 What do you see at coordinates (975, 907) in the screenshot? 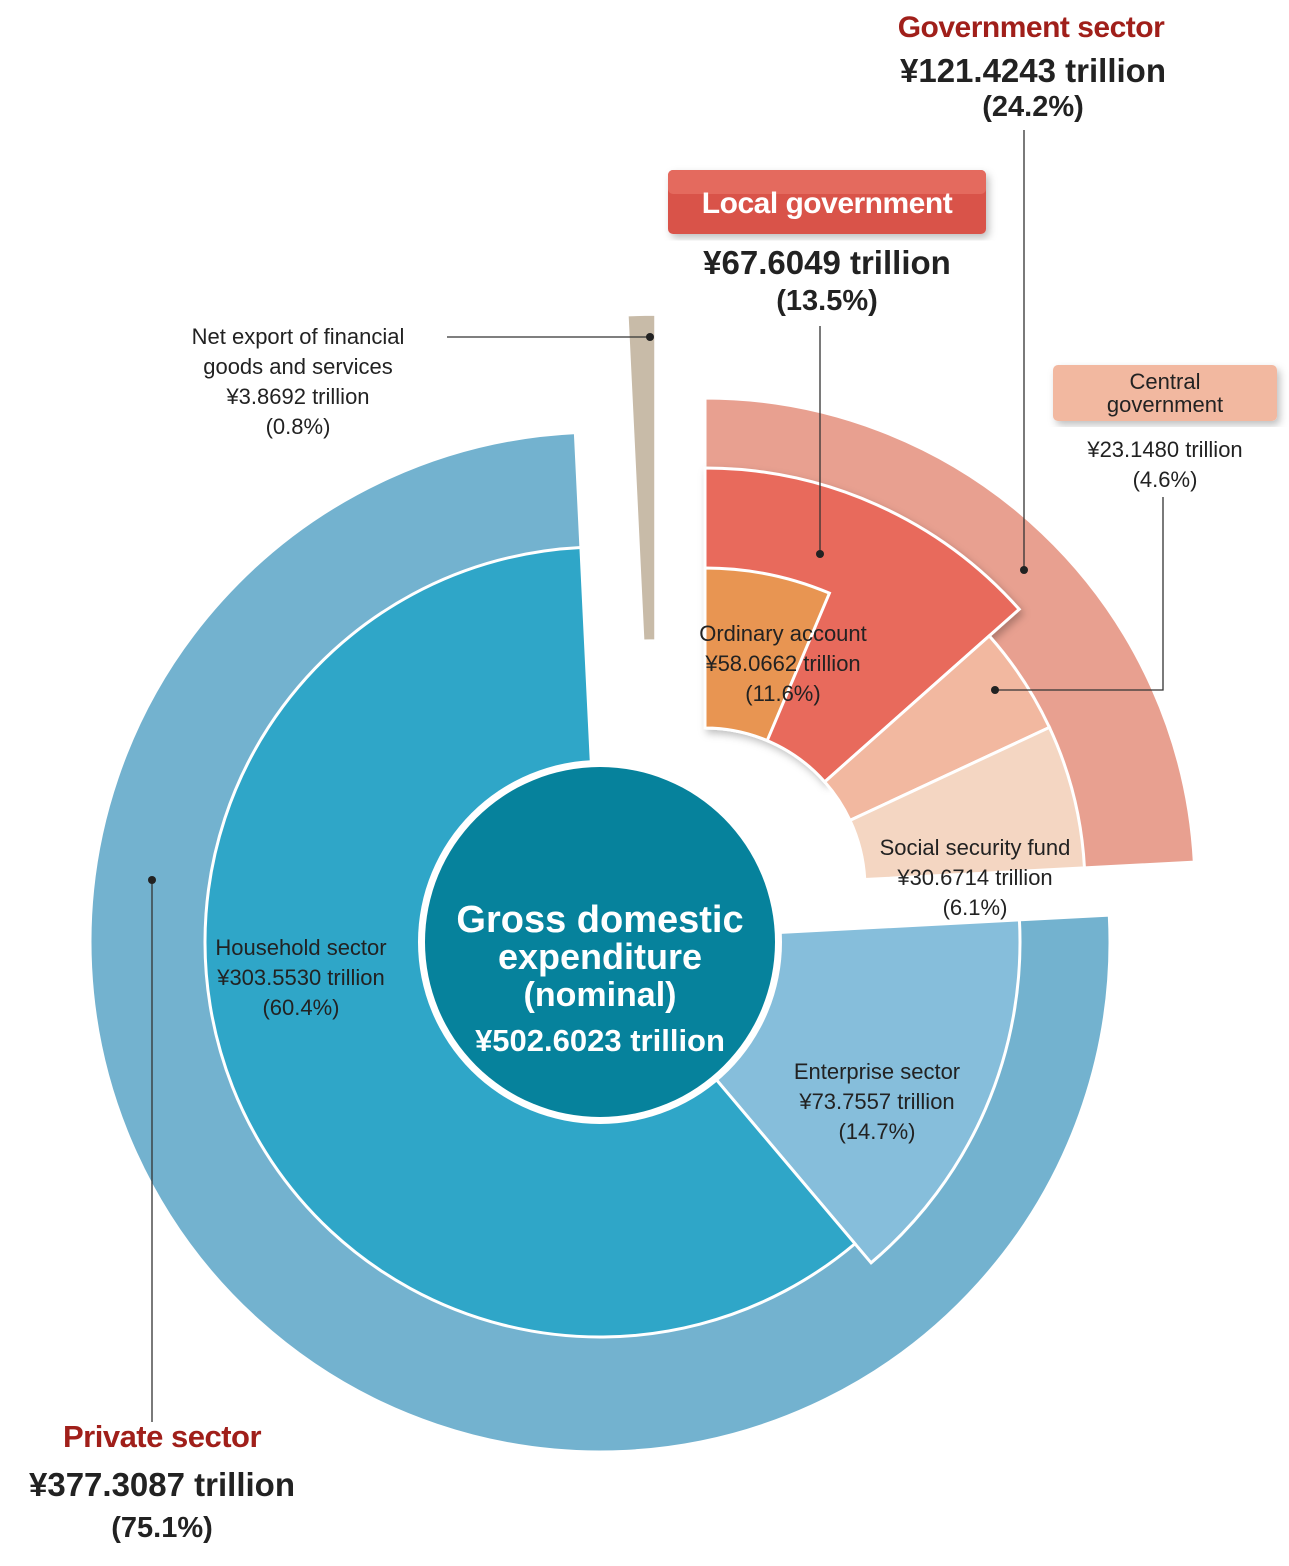
I see `social-security-pct: (6.1%)` at bounding box center [975, 907].